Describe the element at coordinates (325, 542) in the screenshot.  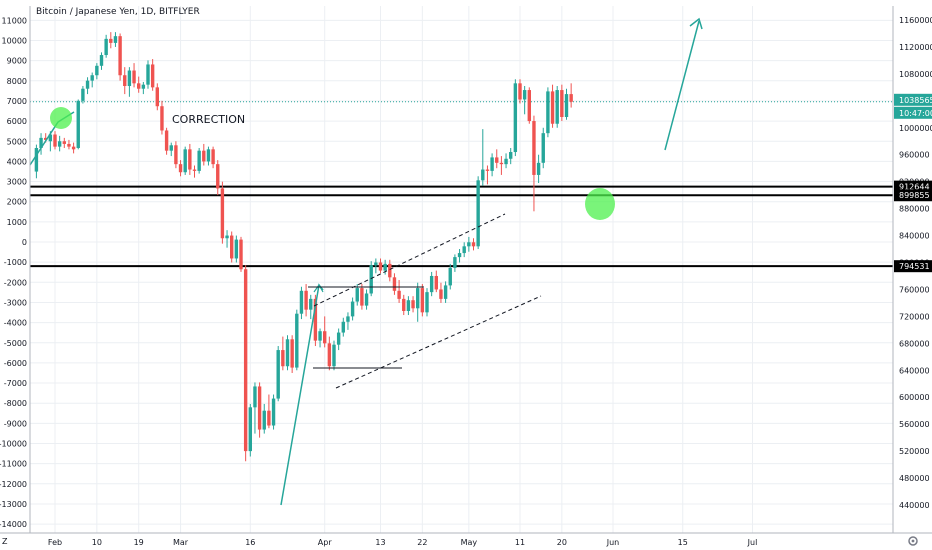
I see `x-tick-label: Apr` at that location.